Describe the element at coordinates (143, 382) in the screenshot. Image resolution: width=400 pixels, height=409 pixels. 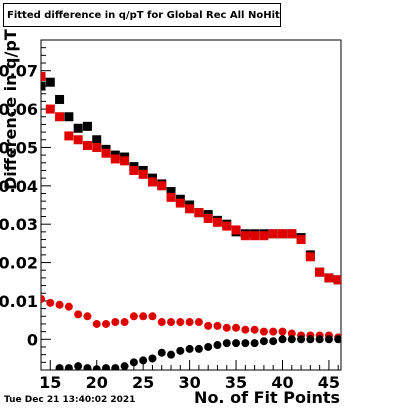
I see `x-tick-label: 25` at that location.